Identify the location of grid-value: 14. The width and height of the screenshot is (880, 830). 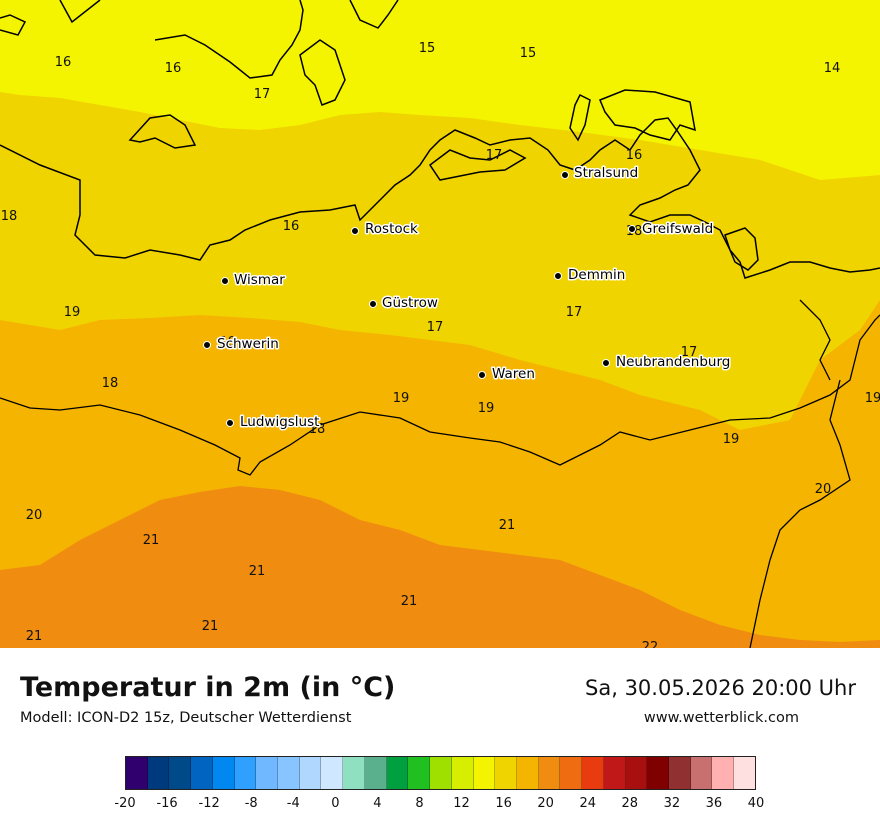
(832, 68).